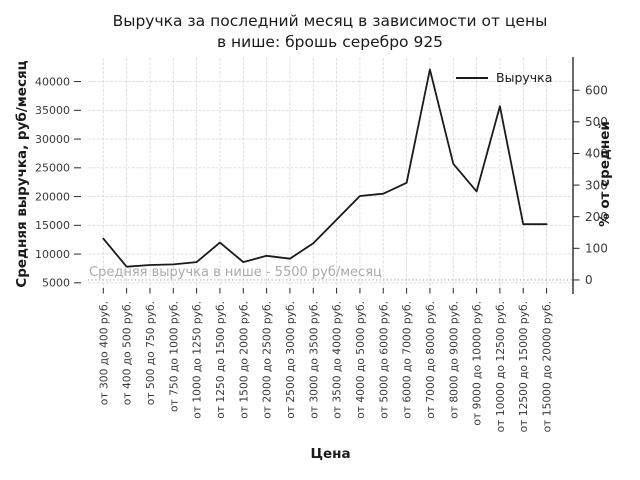 The width and height of the screenshot is (640, 480). Describe the element at coordinates (290, 360) in the screenshot. I see `x-tick-label: от 2500 до 3000 руб.` at that location.